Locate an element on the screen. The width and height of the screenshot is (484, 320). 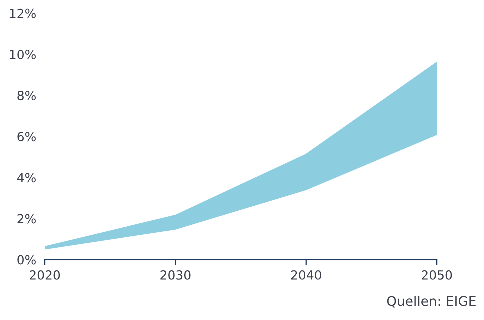
source-note: Quellen: EIGE is located at coordinates (431, 302).